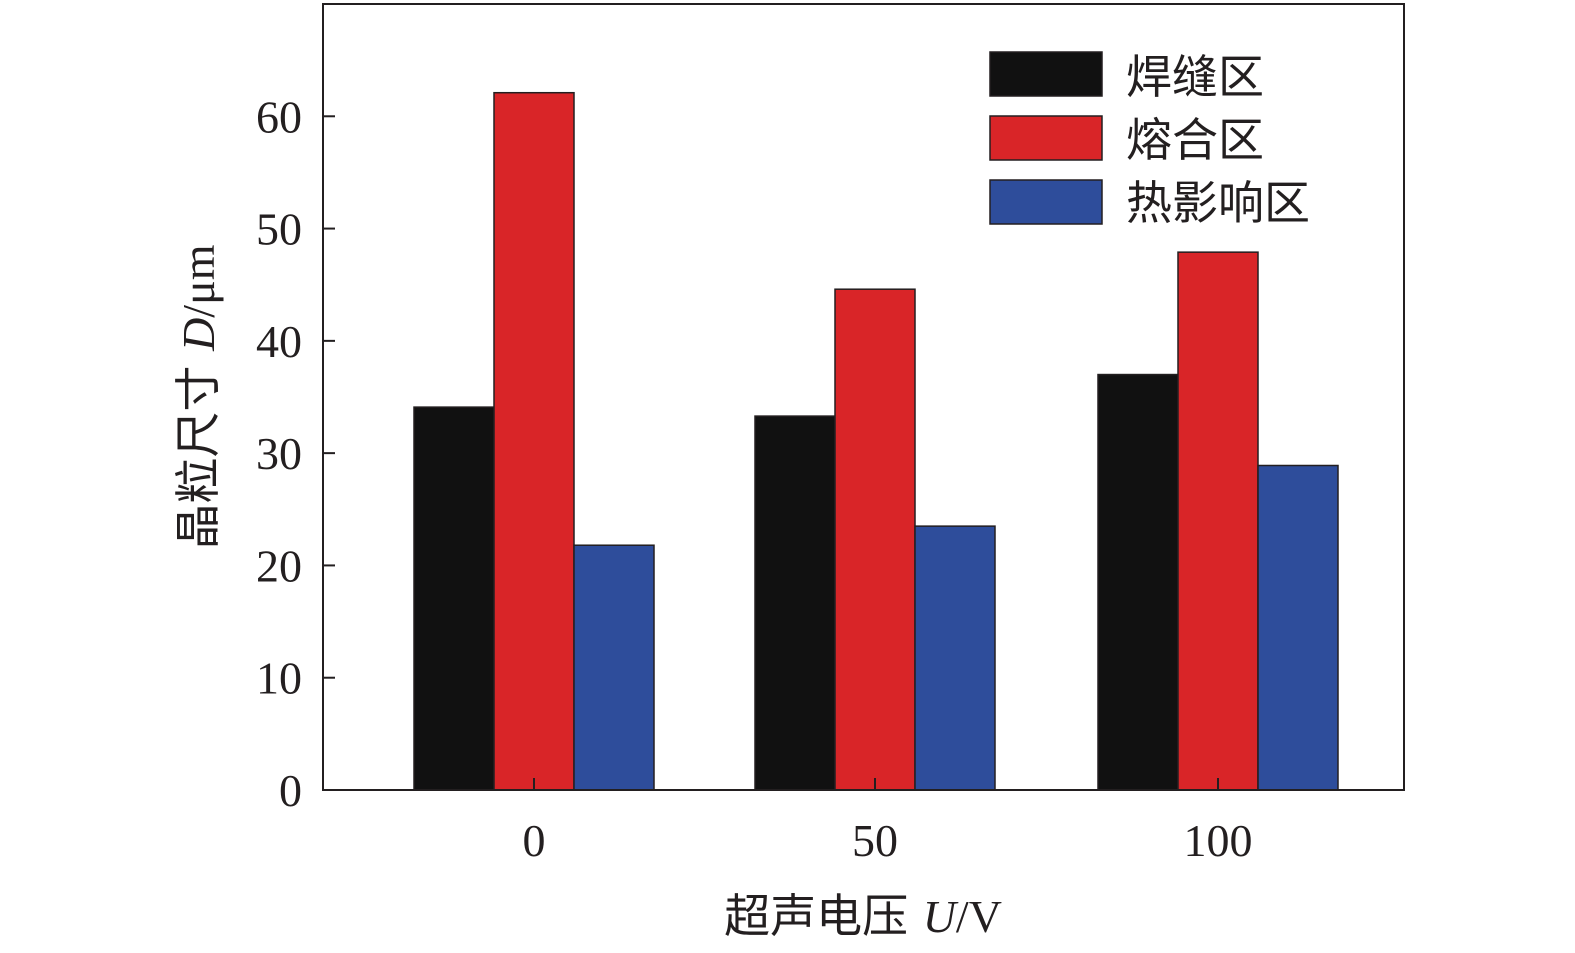  Describe the element at coordinates (198, 335) in the screenshot. I see `y-axis-variable: D` at that location.